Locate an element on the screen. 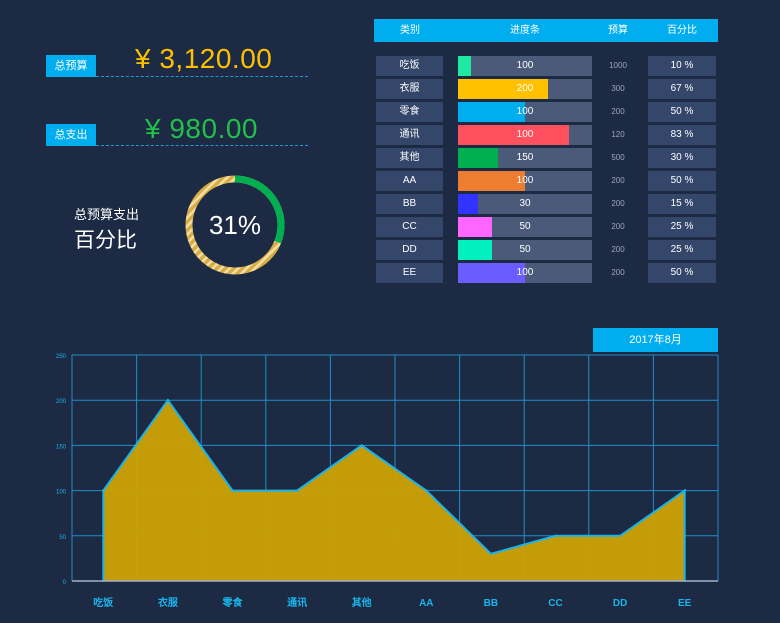 The image size is (780, 623). ratio-ring-progress is located at coordinates (235, 225).